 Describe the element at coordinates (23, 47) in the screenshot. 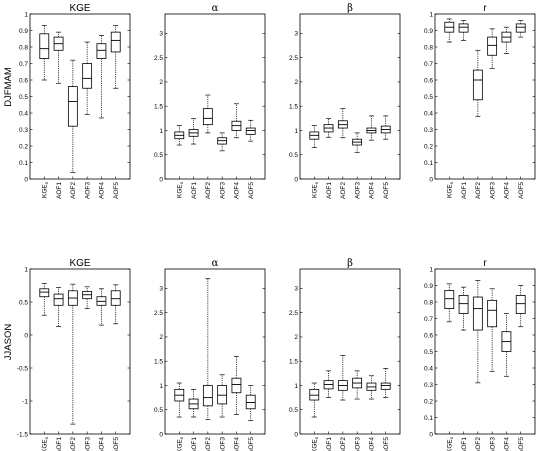

I see `y-tick-label: 0.8` at that location.